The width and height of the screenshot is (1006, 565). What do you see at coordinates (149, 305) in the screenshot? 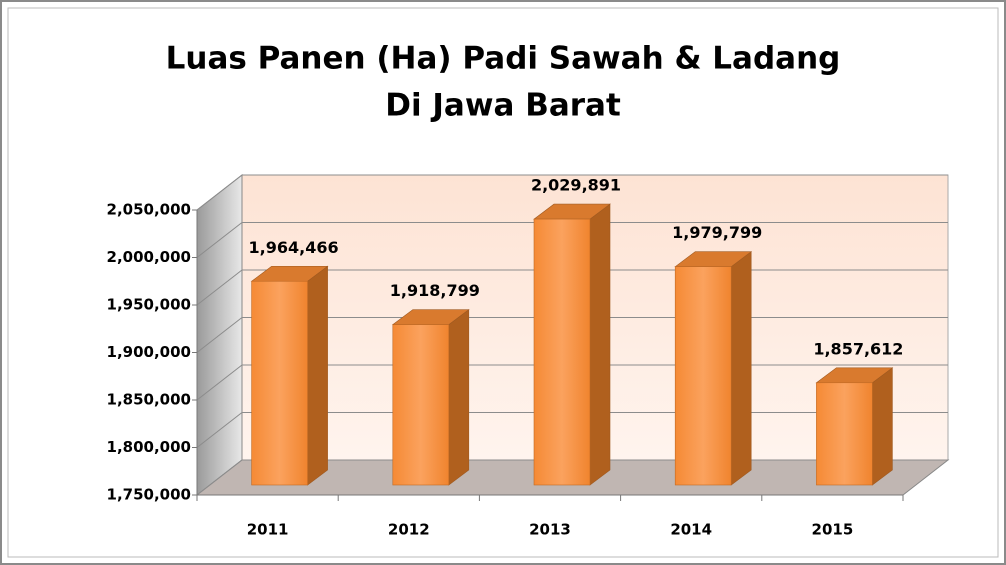
I see `y-tick-label: 1,950,000` at bounding box center [149, 305].